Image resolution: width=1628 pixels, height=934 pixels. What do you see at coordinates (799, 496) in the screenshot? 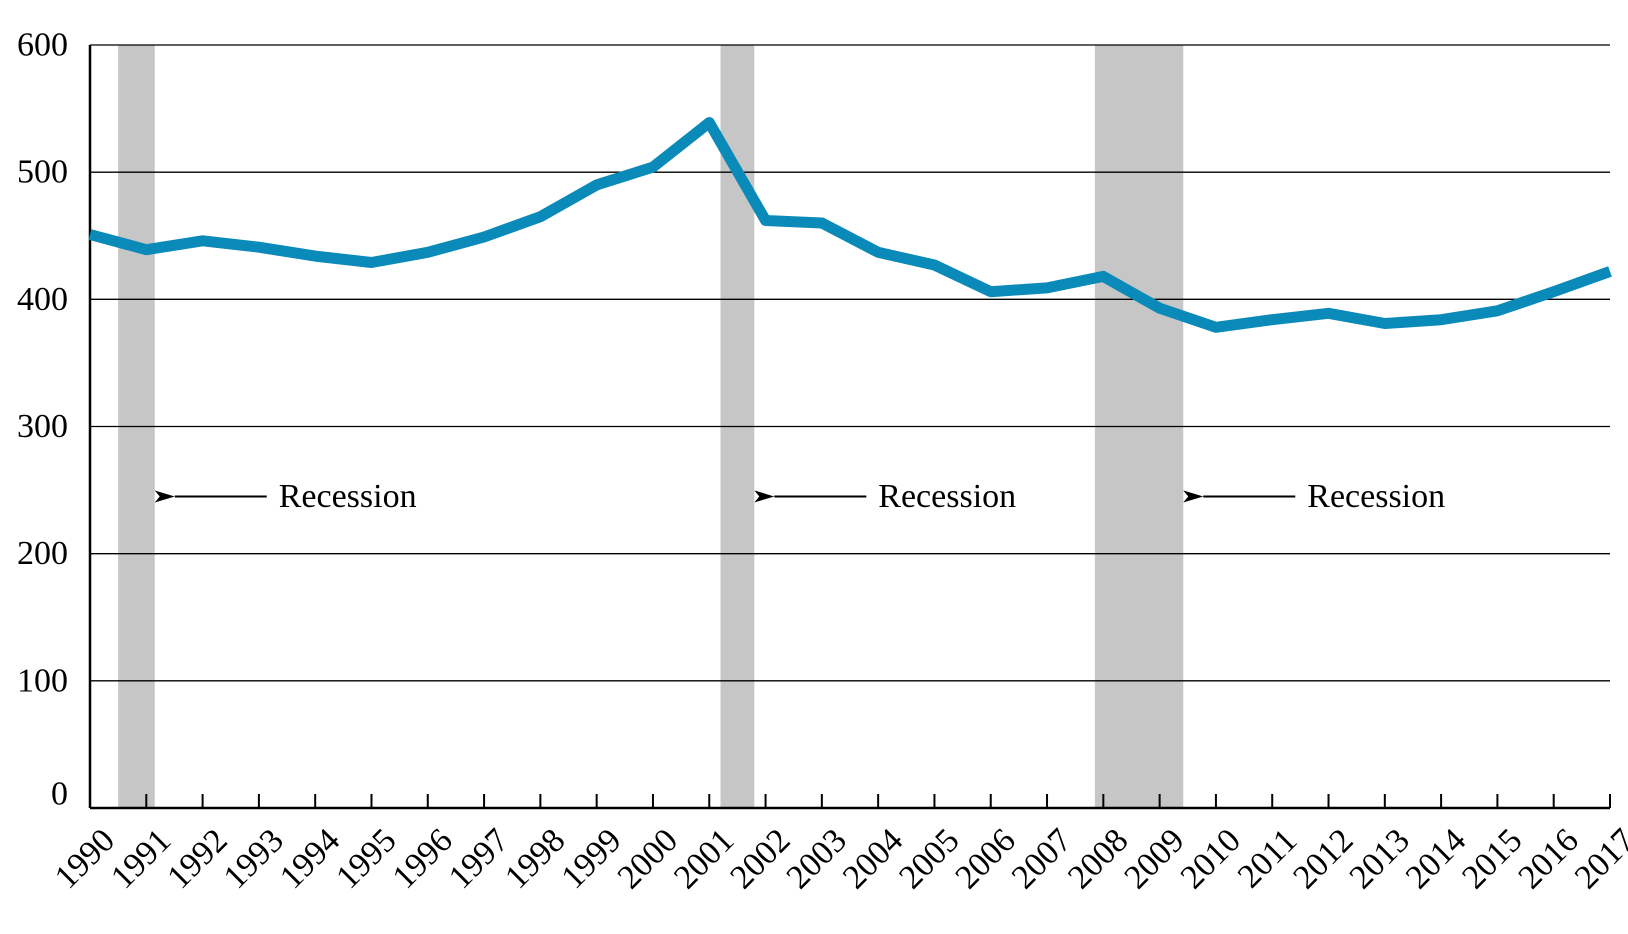
I see `recession-annotations: Recession Recession Recession` at bounding box center [799, 496].